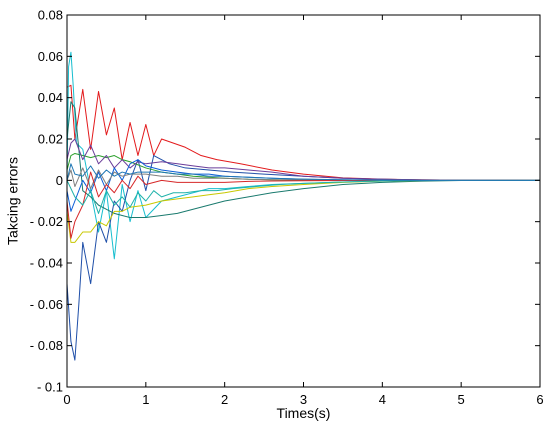 This screenshot has height=430, width=550. What do you see at coordinates (382, 399) in the screenshot?
I see `x-tick-label: 4` at bounding box center [382, 399].